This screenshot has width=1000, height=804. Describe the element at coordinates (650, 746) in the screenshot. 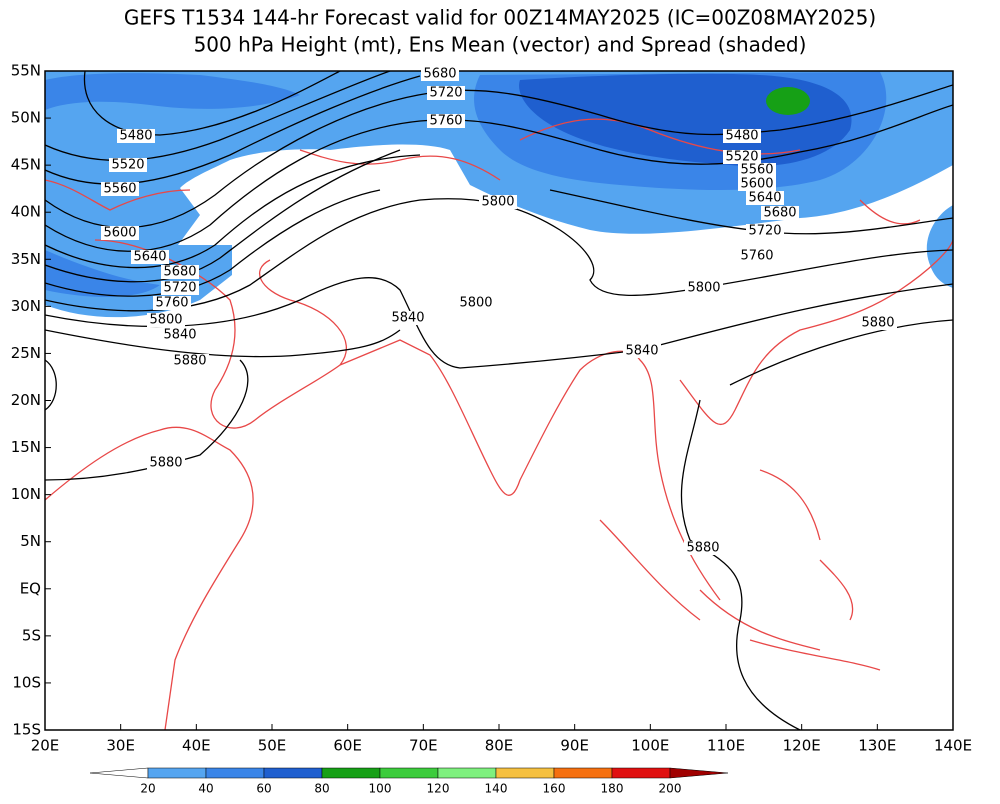

I see `x-tick-label: 100E` at that location.